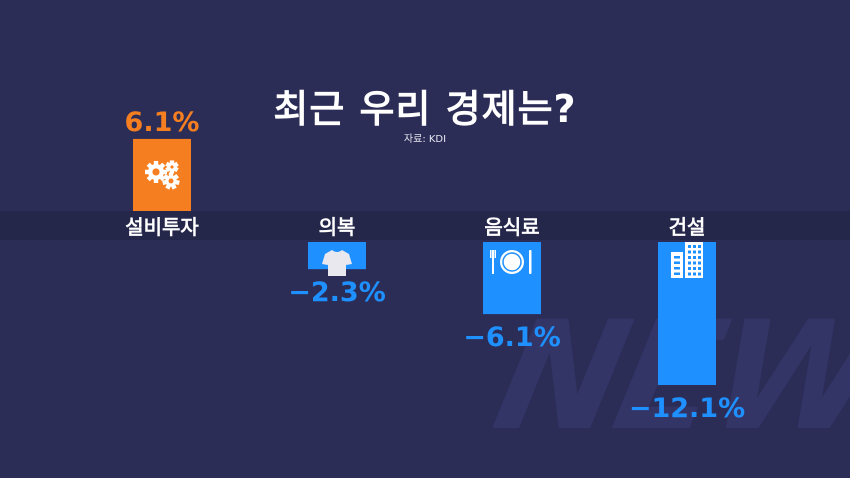 This screenshot has height=478, width=850. I want to click on category-label: 의복, so click(337, 227).